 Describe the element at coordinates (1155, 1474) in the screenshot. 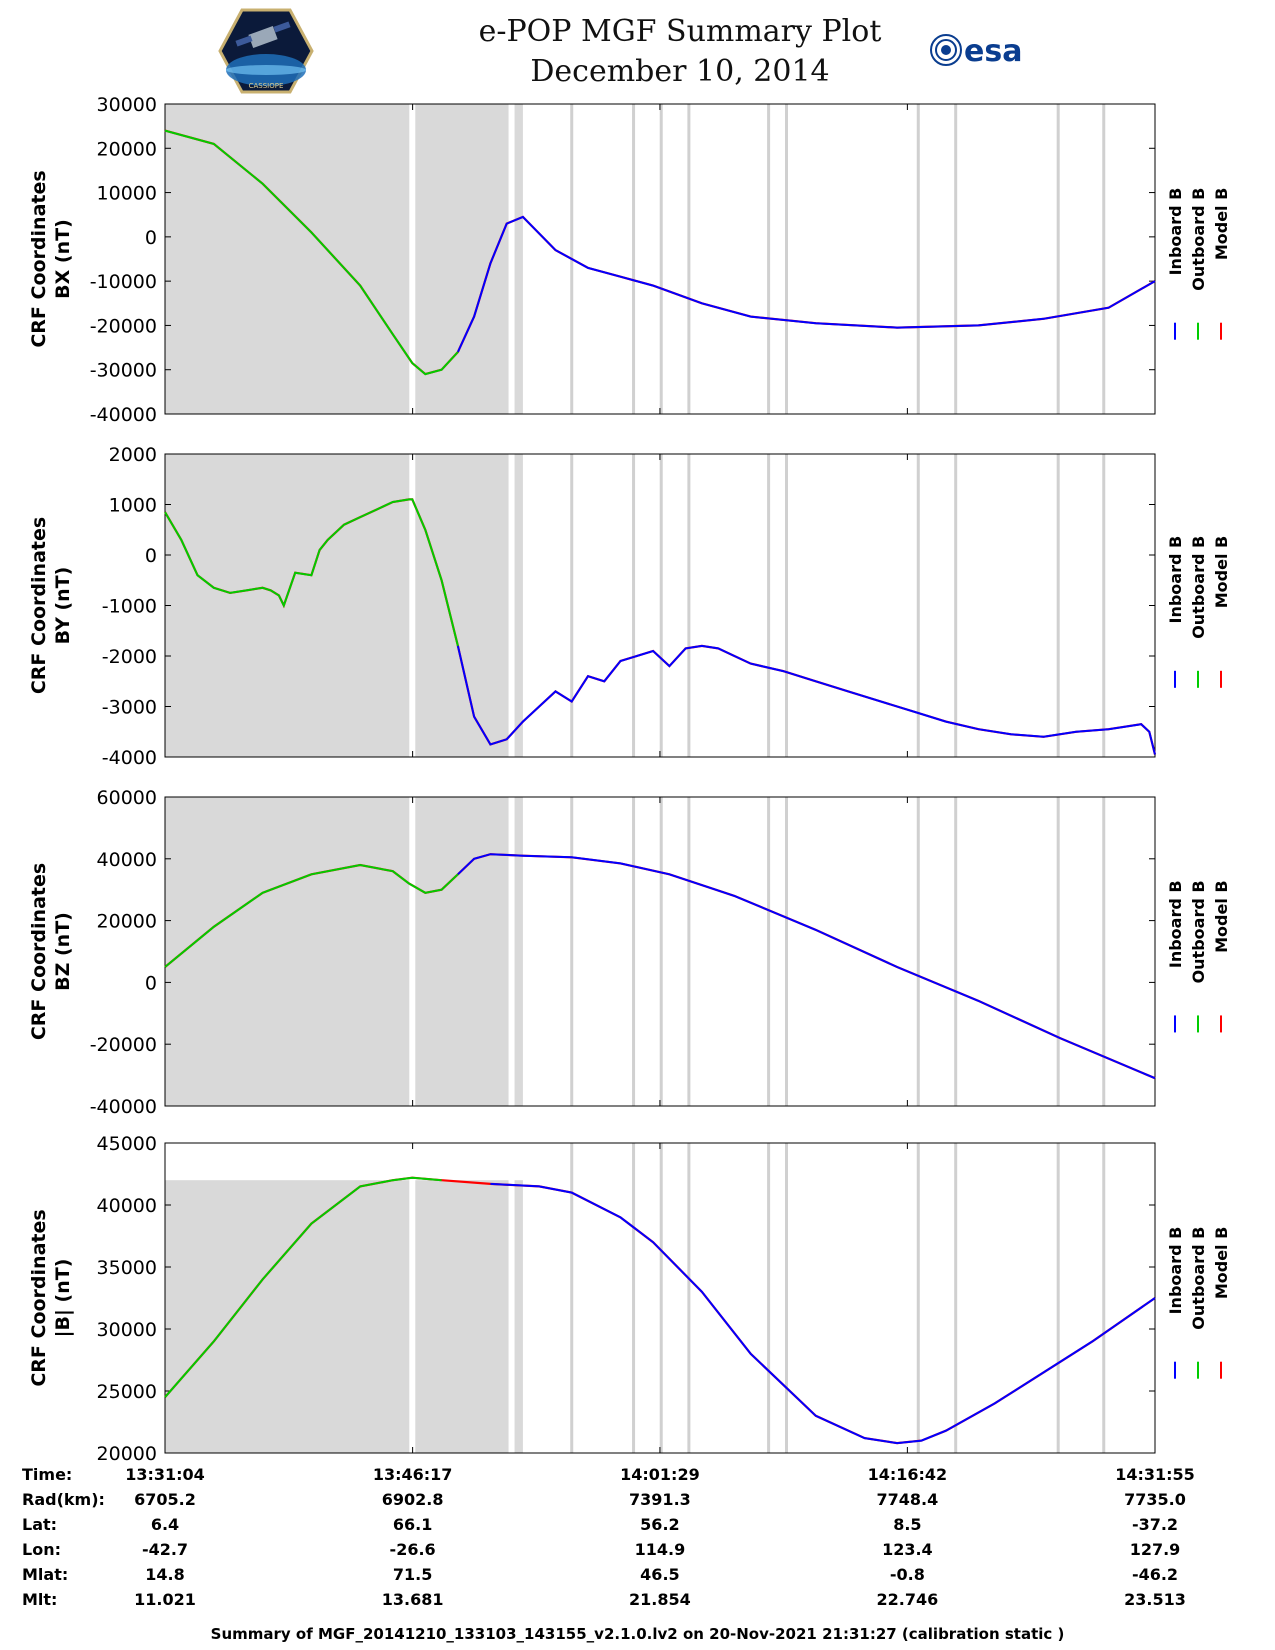

I see `info-row-value: 14:31:55` at that location.